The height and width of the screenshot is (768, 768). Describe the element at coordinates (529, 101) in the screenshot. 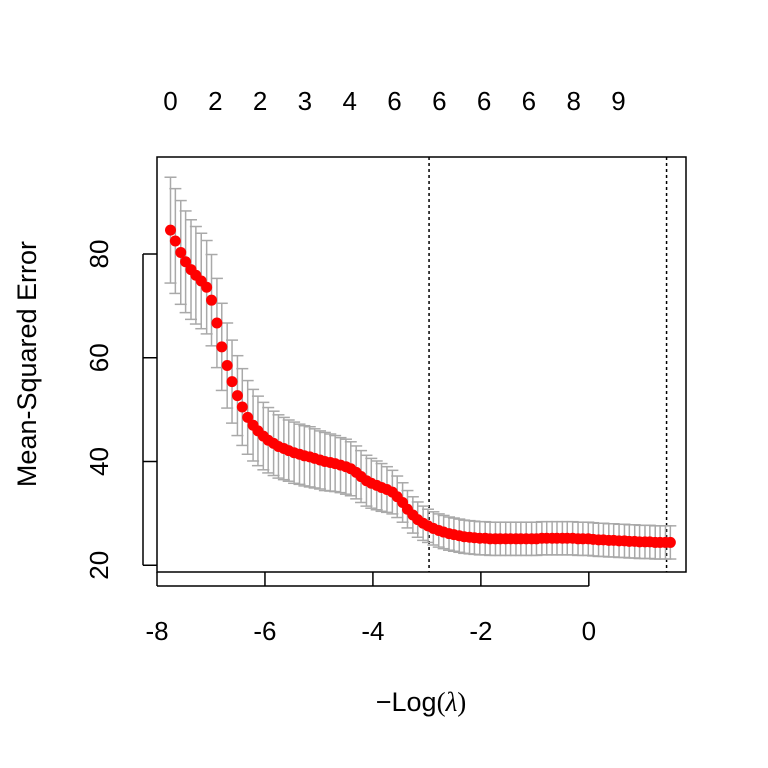

I see `top-axis-label-8: 6` at that location.